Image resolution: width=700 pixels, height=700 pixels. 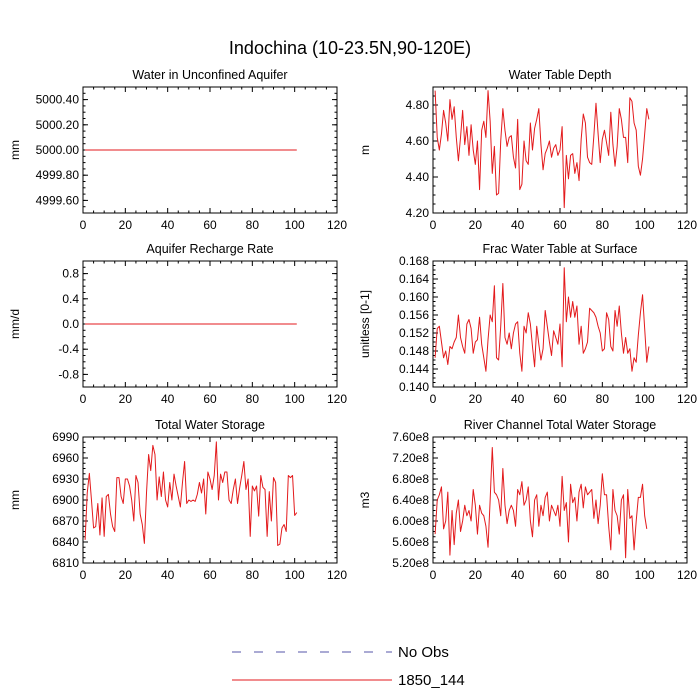 What do you see at coordinates (418, 141) in the screenshot?
I see `y-tick-label: 4.60` at bounding box center [418, 141].